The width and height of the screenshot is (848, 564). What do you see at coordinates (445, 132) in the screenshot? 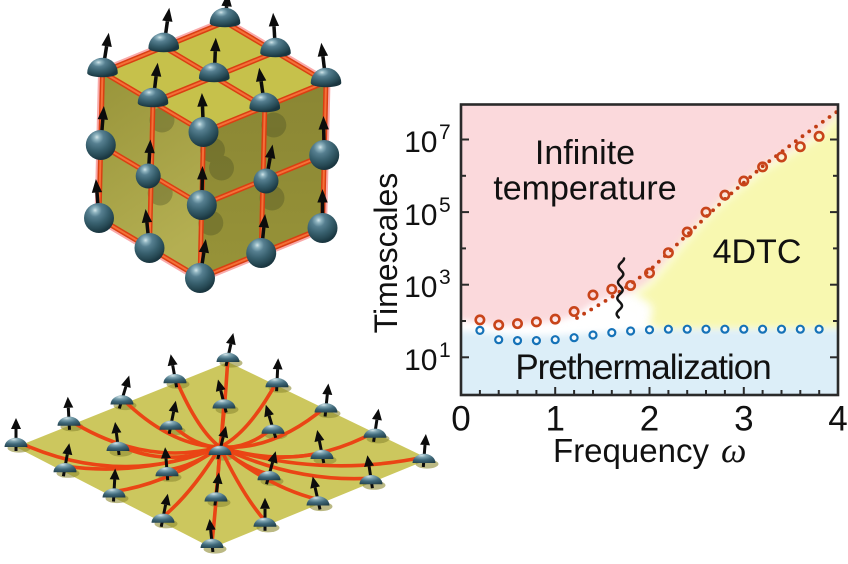
I see `svg-text: 7` at bounding box center [445, 132].